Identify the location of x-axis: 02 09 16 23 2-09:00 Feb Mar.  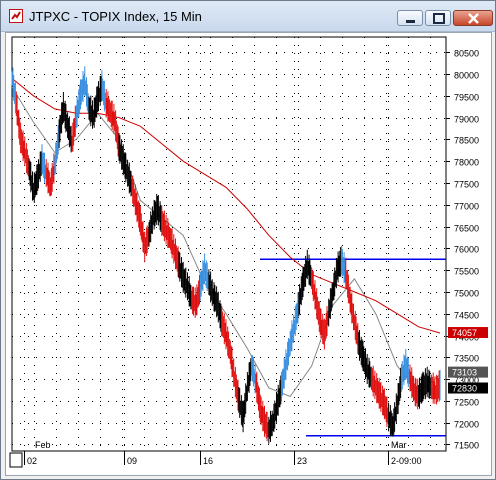
(227, 454).